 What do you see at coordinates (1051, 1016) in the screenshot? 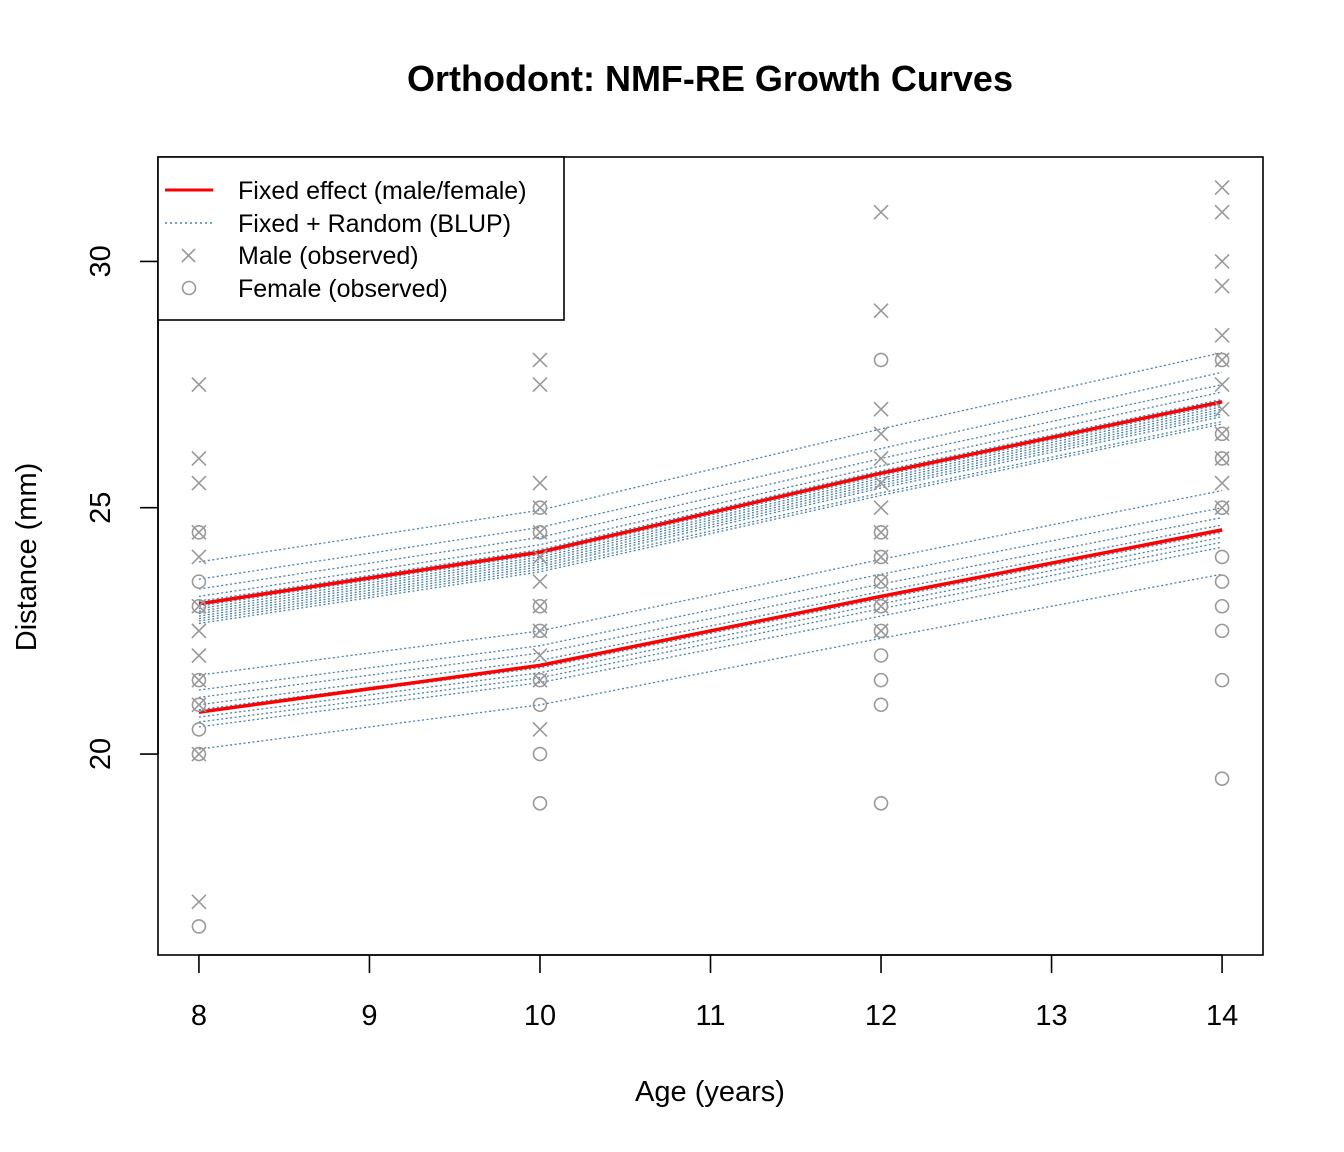
I see `x-tick-label: 13` at bounding box center [1051, 1016].